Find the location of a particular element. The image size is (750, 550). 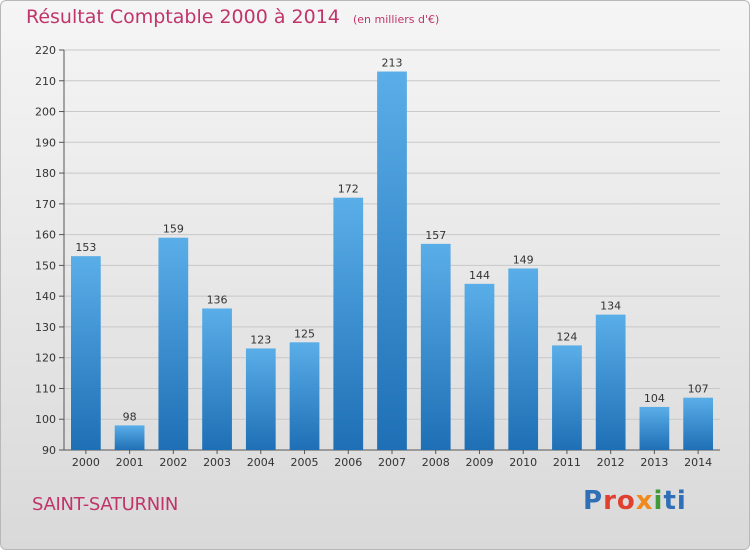

x-tick-label: 2009 is located at coordinates (479, 462).